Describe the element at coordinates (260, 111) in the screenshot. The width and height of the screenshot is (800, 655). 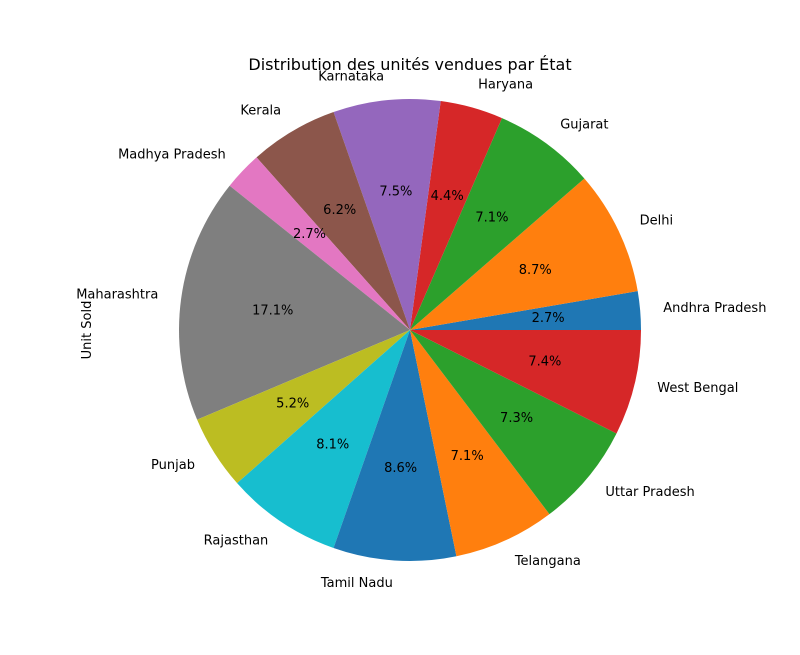
I see `slice-label: Kerala` at that location.